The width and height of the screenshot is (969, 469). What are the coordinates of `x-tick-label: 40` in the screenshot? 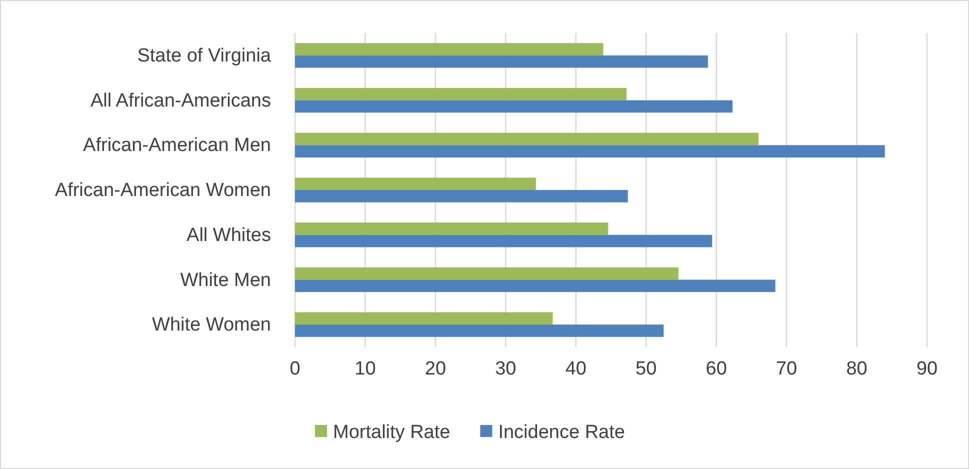 It's located at (575, 369).